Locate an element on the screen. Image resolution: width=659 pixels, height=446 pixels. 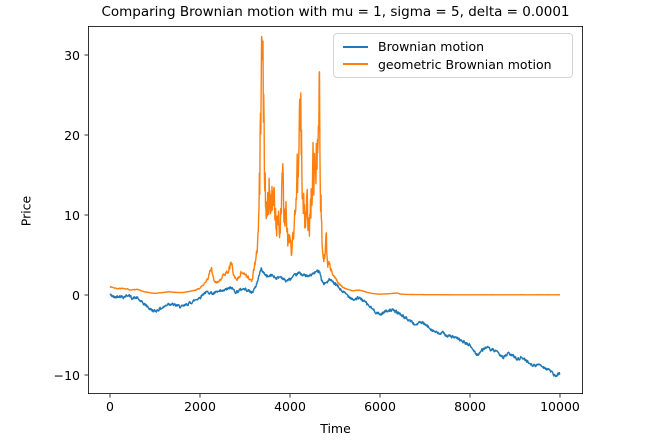
y-tick-label: 0 is located at coordinates (76, 295).